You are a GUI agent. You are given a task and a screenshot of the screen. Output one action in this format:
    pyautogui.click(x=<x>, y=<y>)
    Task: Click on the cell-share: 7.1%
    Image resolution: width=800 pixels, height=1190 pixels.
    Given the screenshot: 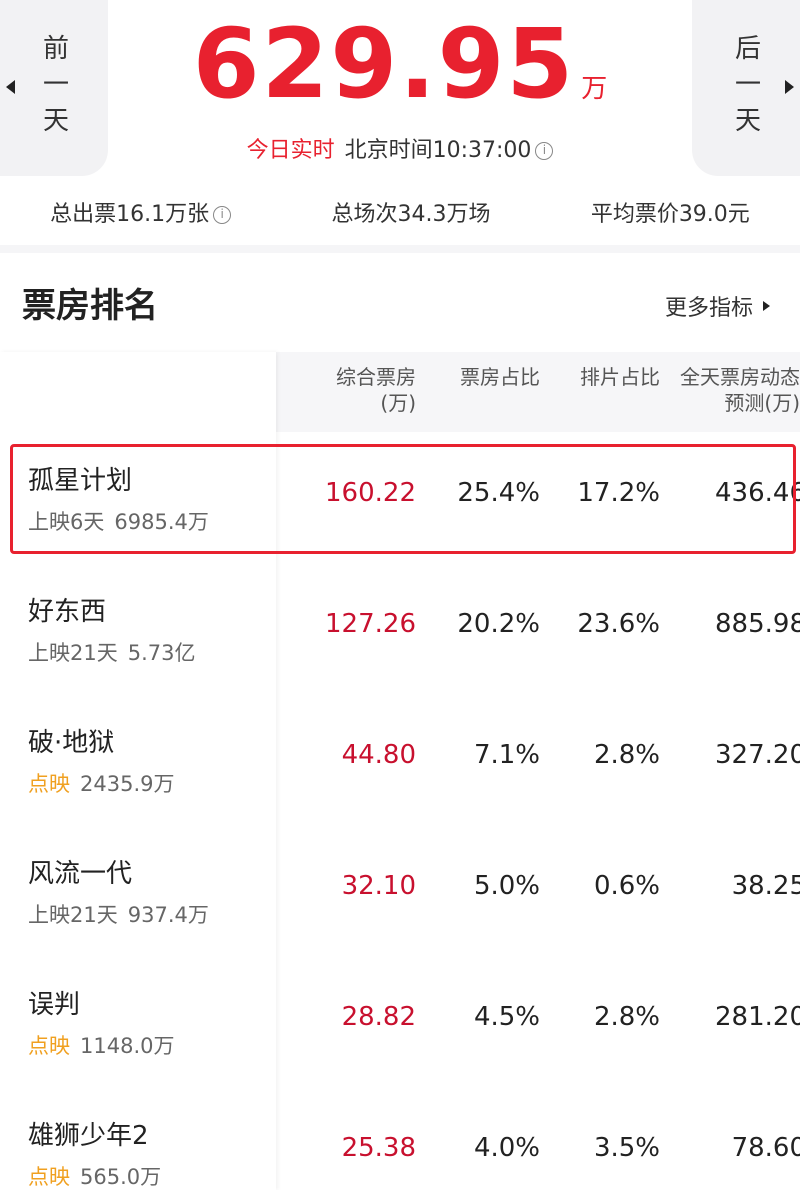 What is the action you would take?
    pyautogui.click(x=506, y=755)
    